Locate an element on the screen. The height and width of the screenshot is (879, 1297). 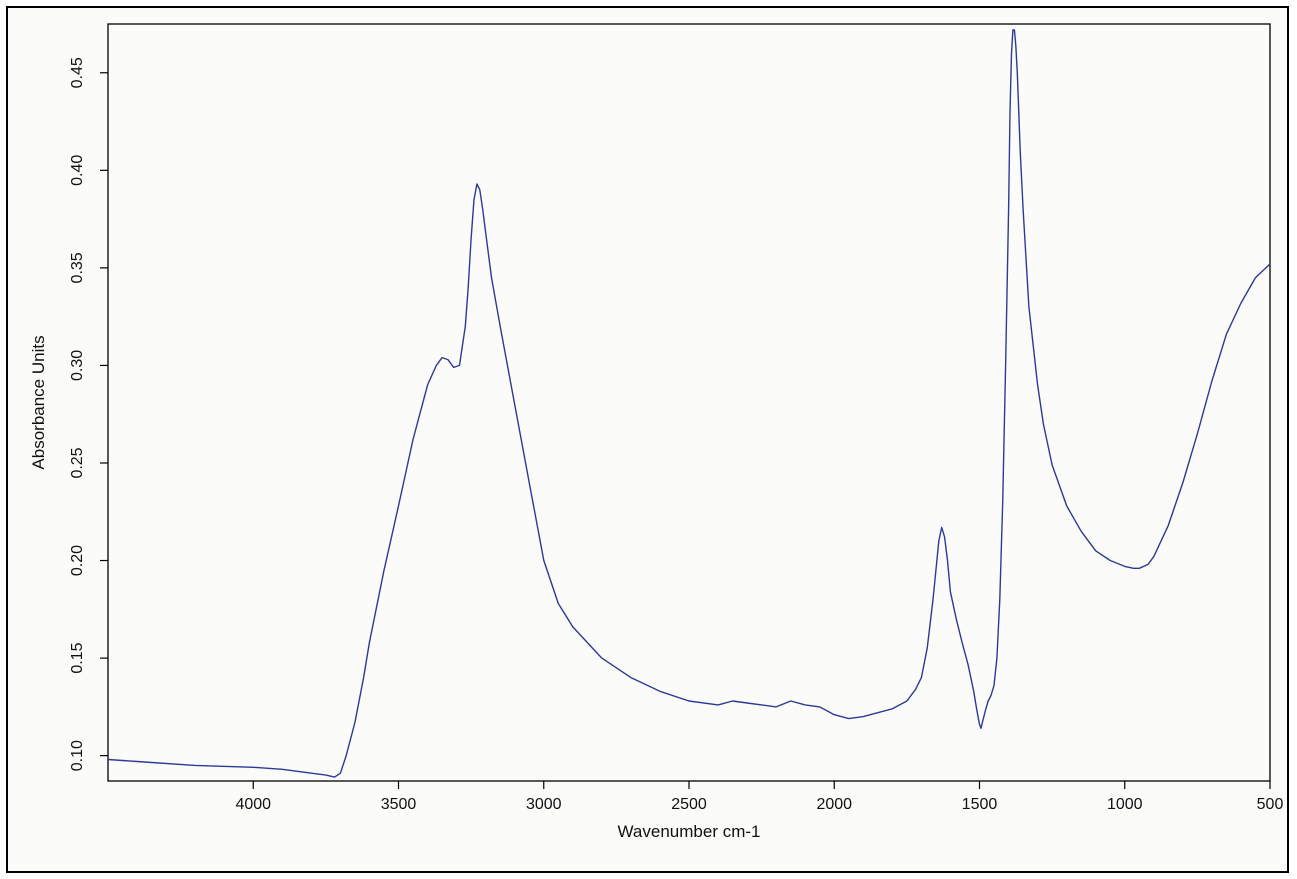
y-tick-label: 0.15 is located at coordinates (77, 657).